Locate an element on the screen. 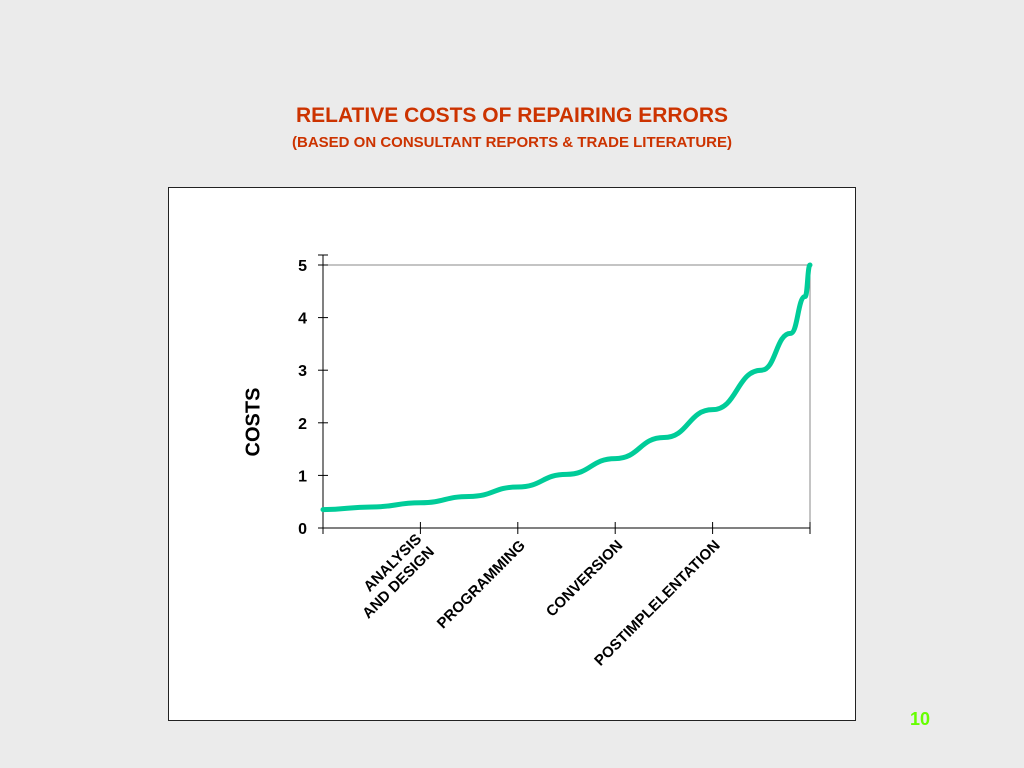 Image resolution: width=1024 pixels, height=768 pixels. x-category-label: PROGRAMMING is located at coordinates (481, 584).